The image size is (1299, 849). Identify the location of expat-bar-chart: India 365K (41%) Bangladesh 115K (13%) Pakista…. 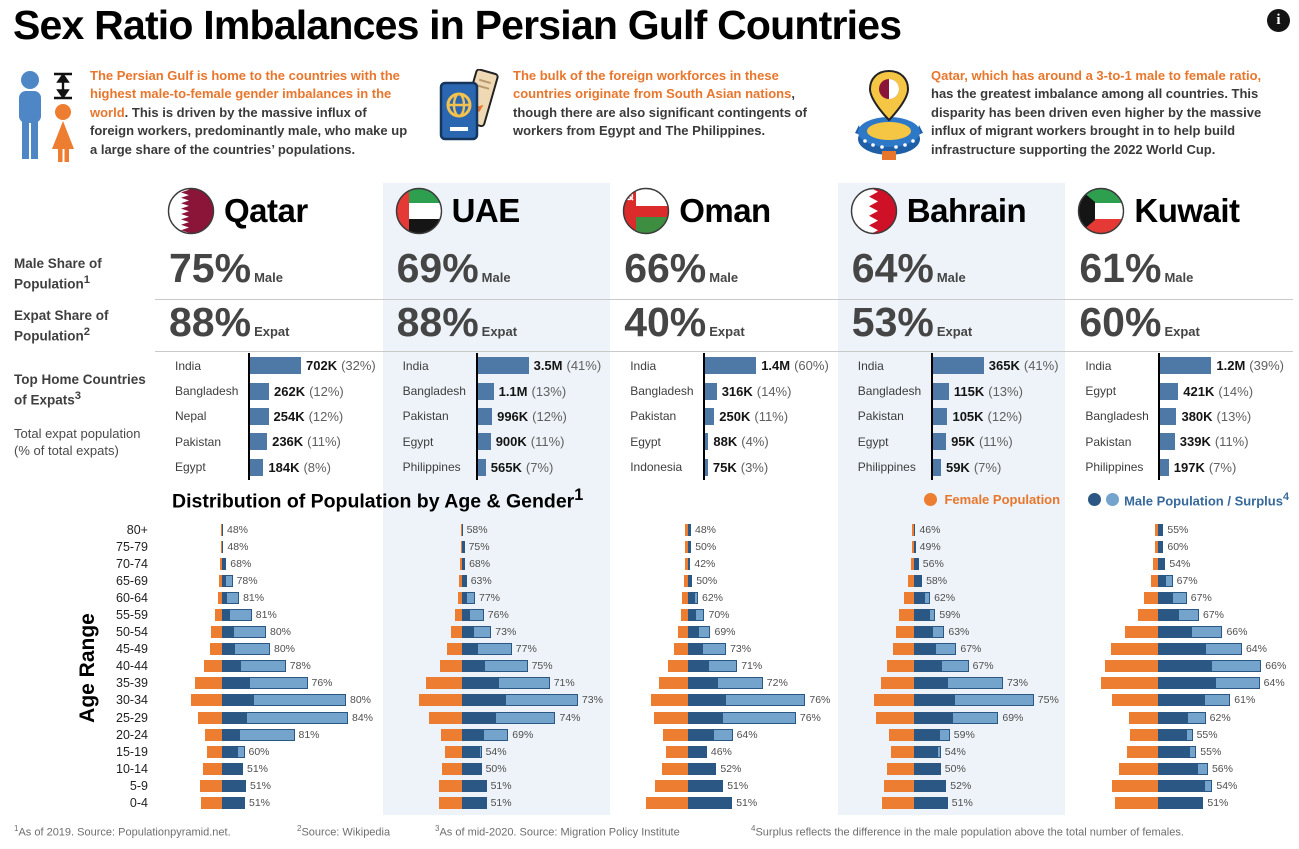
(962, 416).